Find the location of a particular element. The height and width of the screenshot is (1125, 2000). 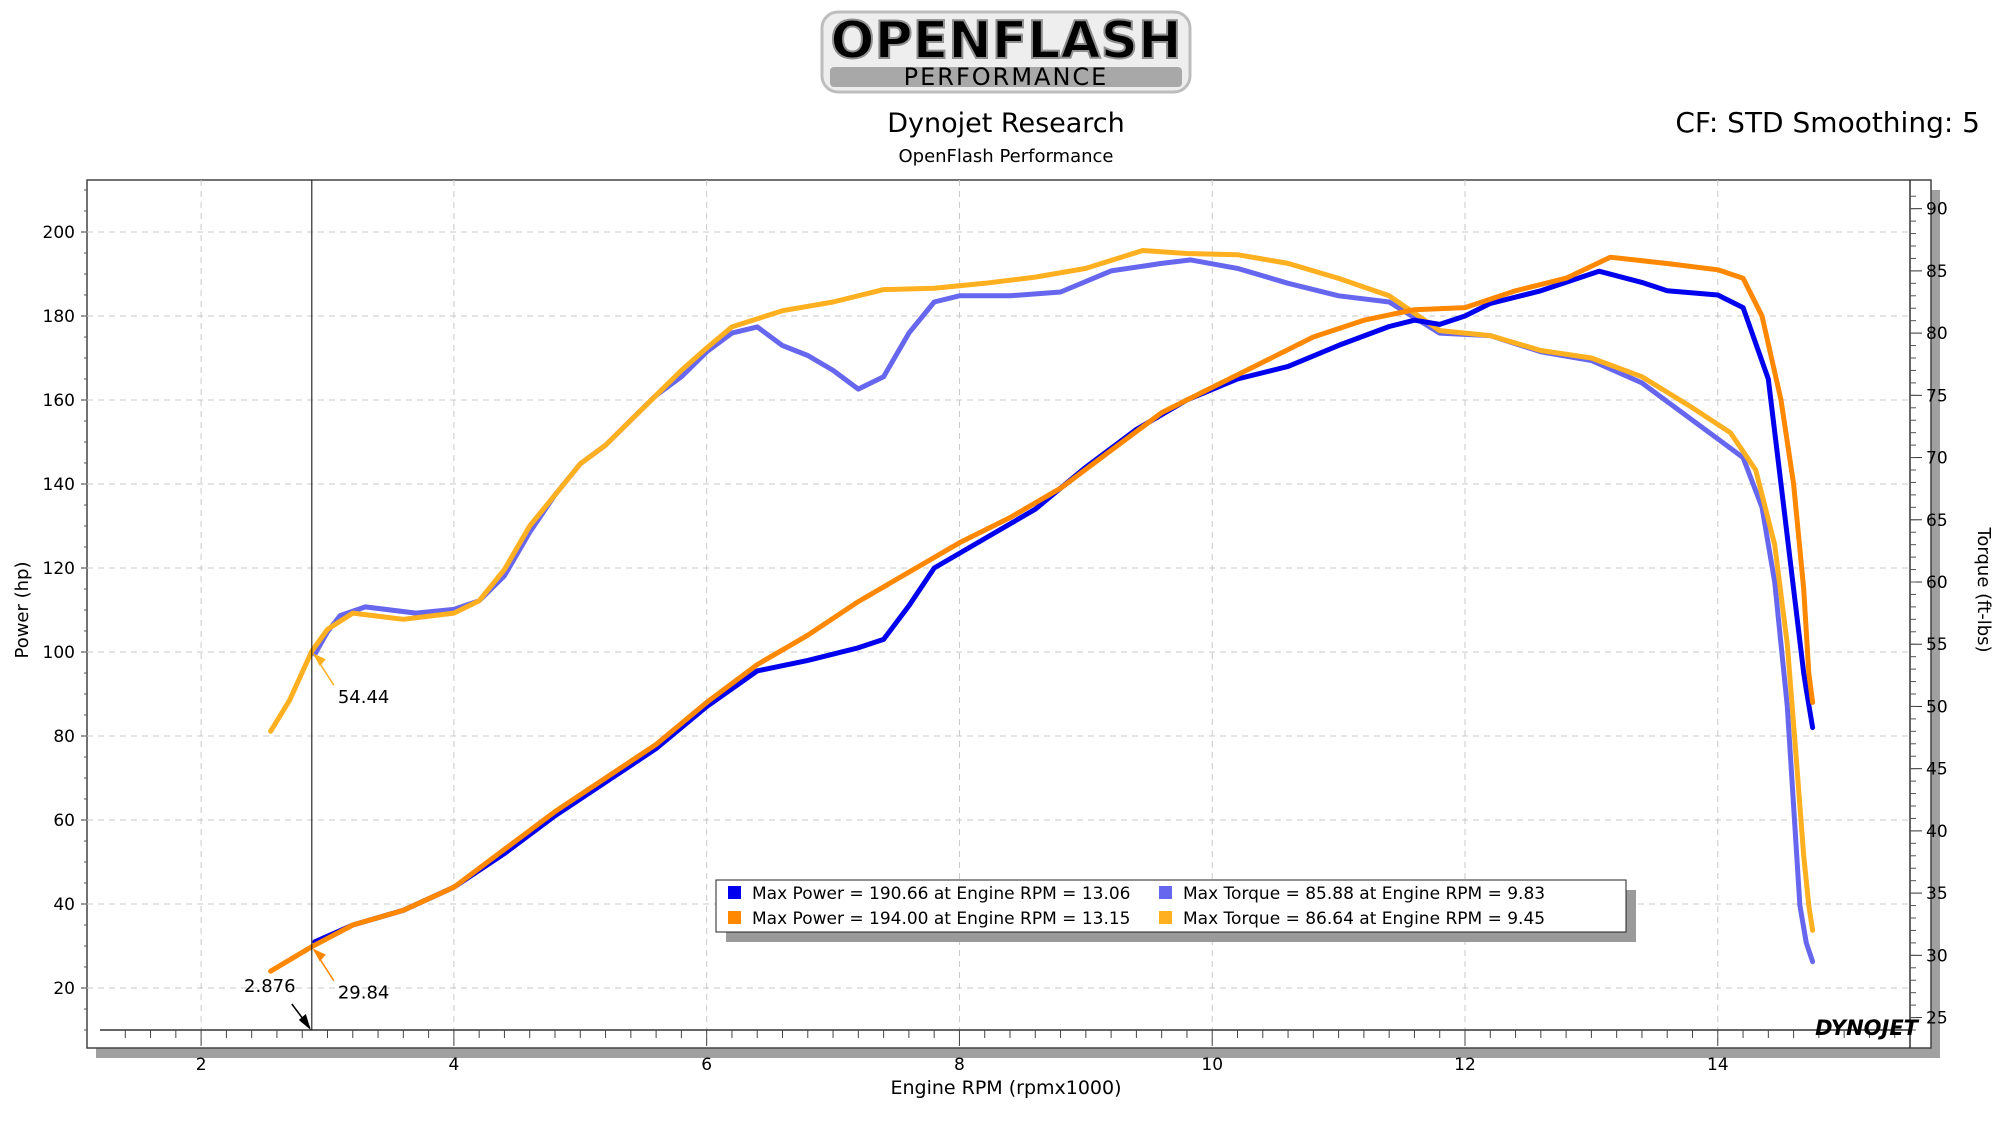

y-tick-label: 40 is located at coordinates (64, 905).